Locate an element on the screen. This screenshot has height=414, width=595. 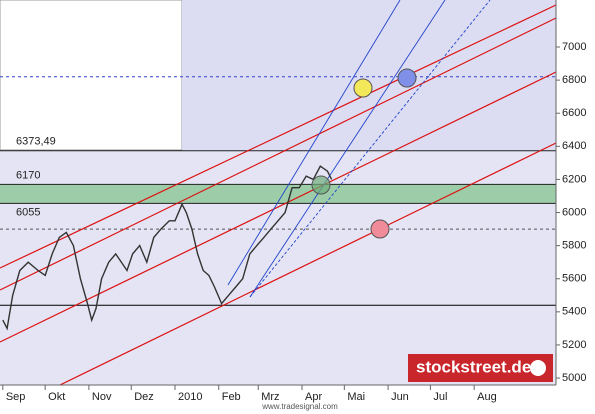
brand-text: stockstreet.de is located at coordinates (473, 366).